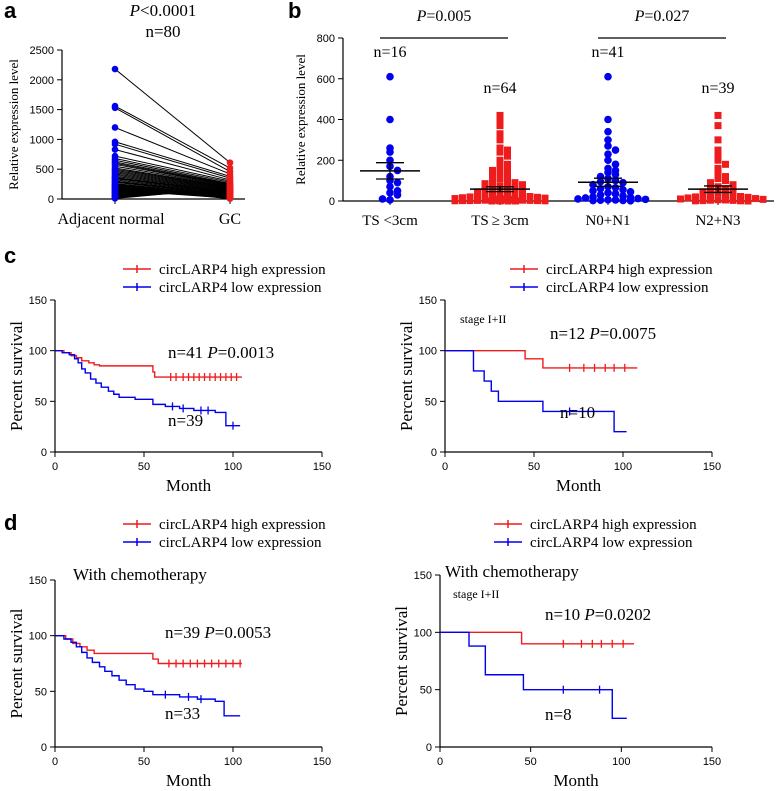  What do you see at coordinates (717, 221) in the screenshot?
I see `b-xtick-label: N2+N3` at bounding box center [717, 221].